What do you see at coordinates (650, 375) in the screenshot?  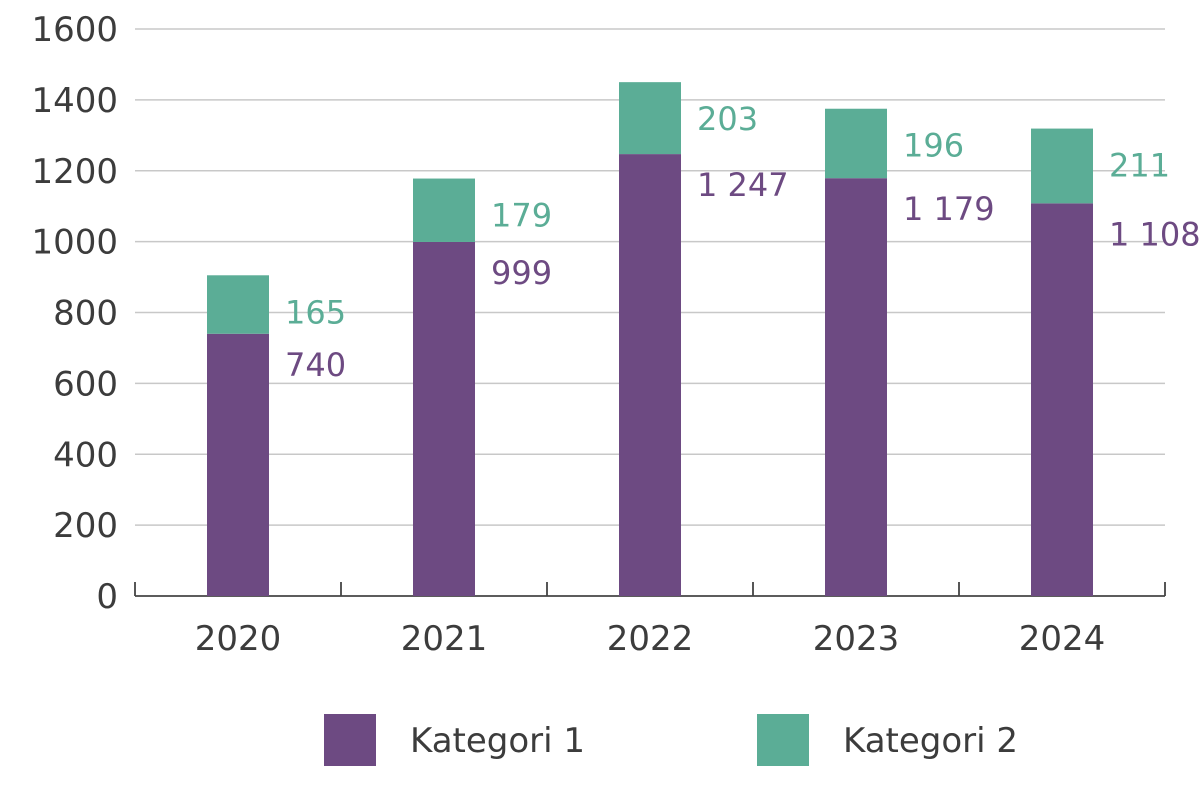 I see `bar-kategori-1-2022` at bounding box center [650, 375].